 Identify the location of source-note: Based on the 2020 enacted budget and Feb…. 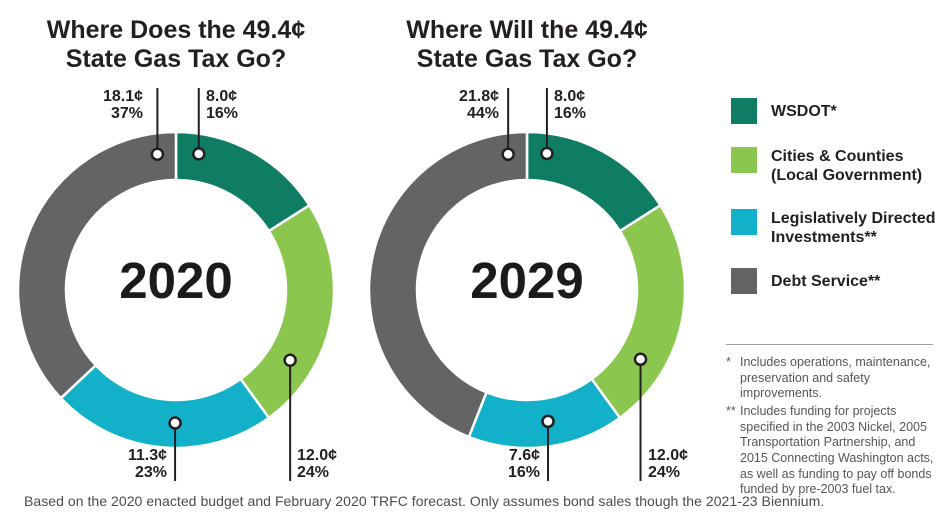
(424, 501).